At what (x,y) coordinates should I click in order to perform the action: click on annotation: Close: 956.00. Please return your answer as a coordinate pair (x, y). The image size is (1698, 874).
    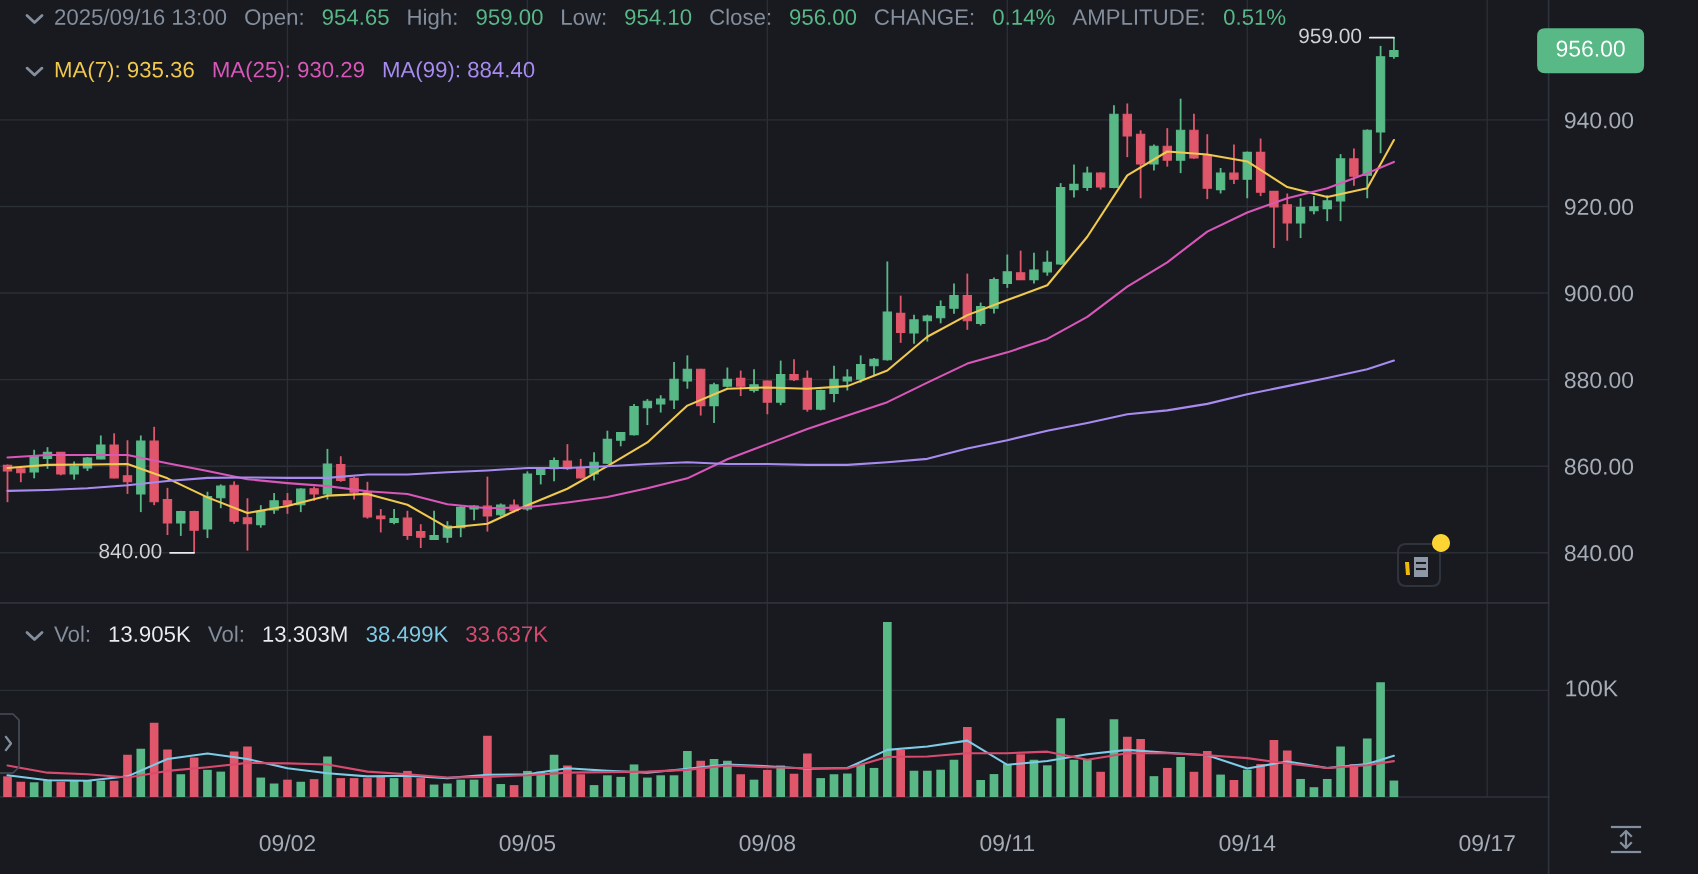
    Looking at the image, I should click on (783, 16).